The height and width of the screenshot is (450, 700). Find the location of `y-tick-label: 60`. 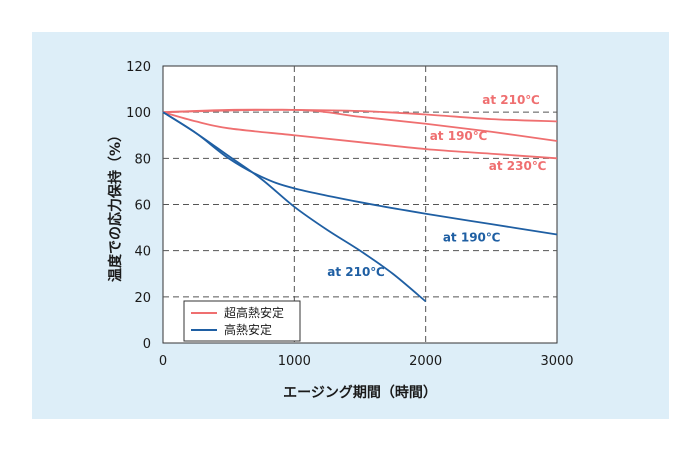

y-tick-label: 60 is located at coordinates (142, 206).